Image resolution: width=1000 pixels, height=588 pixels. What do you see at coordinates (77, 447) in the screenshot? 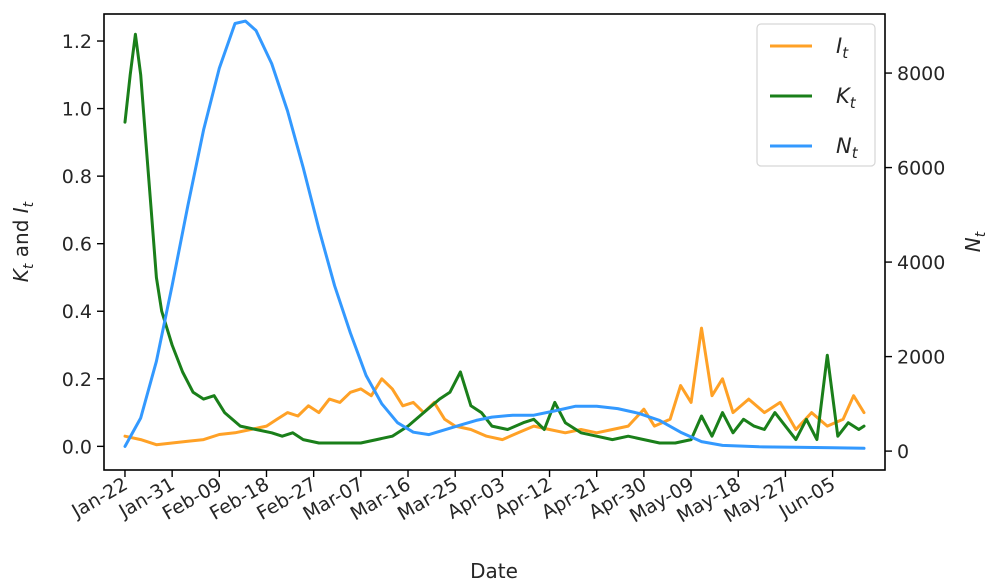
I see `y-left-tick-label: 0.0` at bounding box center [77, 447].